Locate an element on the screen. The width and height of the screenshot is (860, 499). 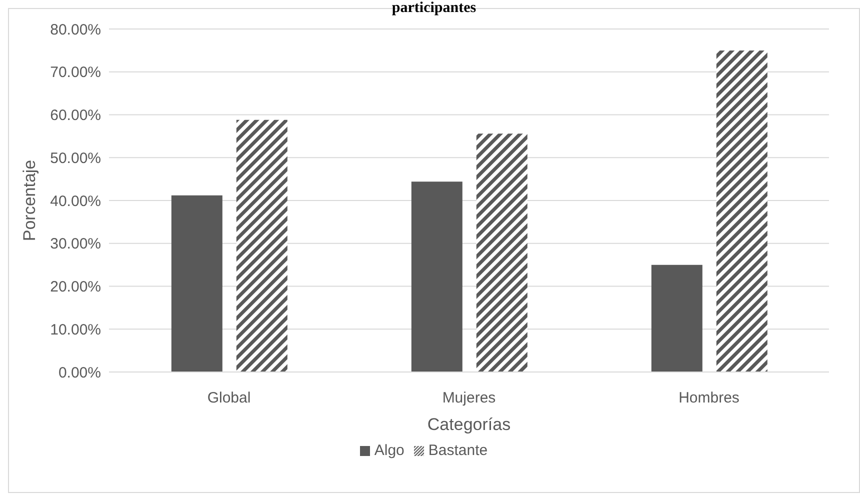
y-tick-label: 60.00% is located at coordinates (75, 115).